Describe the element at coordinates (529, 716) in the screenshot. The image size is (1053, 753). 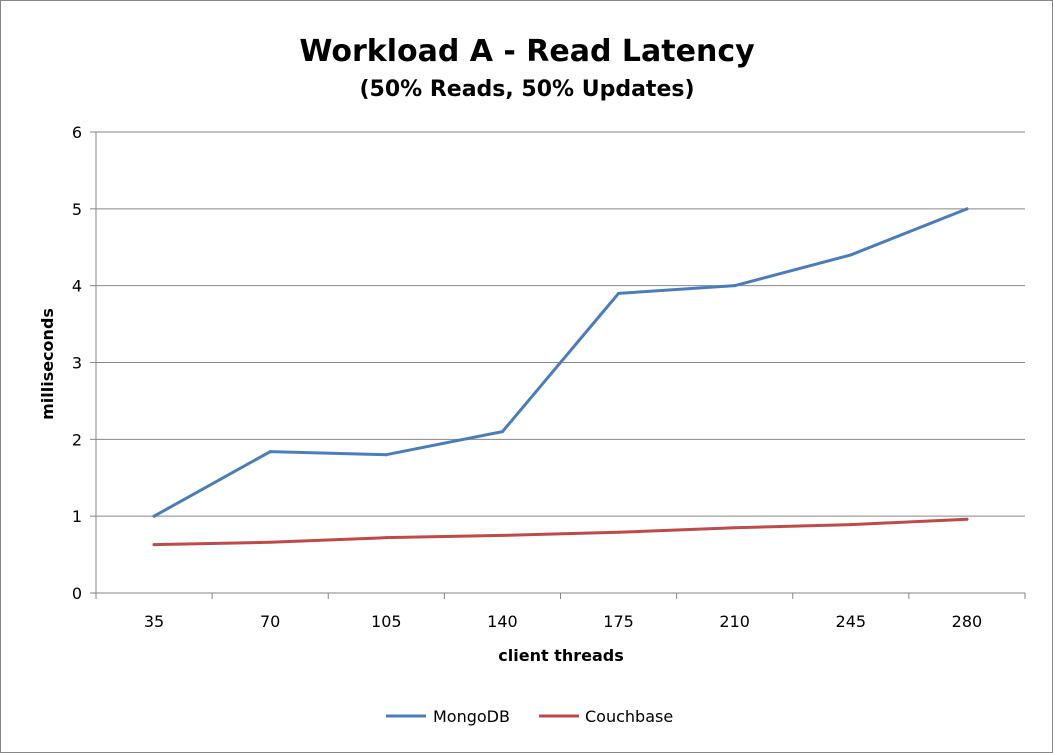
I see `legend: MongoDB Couchbase` at that location.